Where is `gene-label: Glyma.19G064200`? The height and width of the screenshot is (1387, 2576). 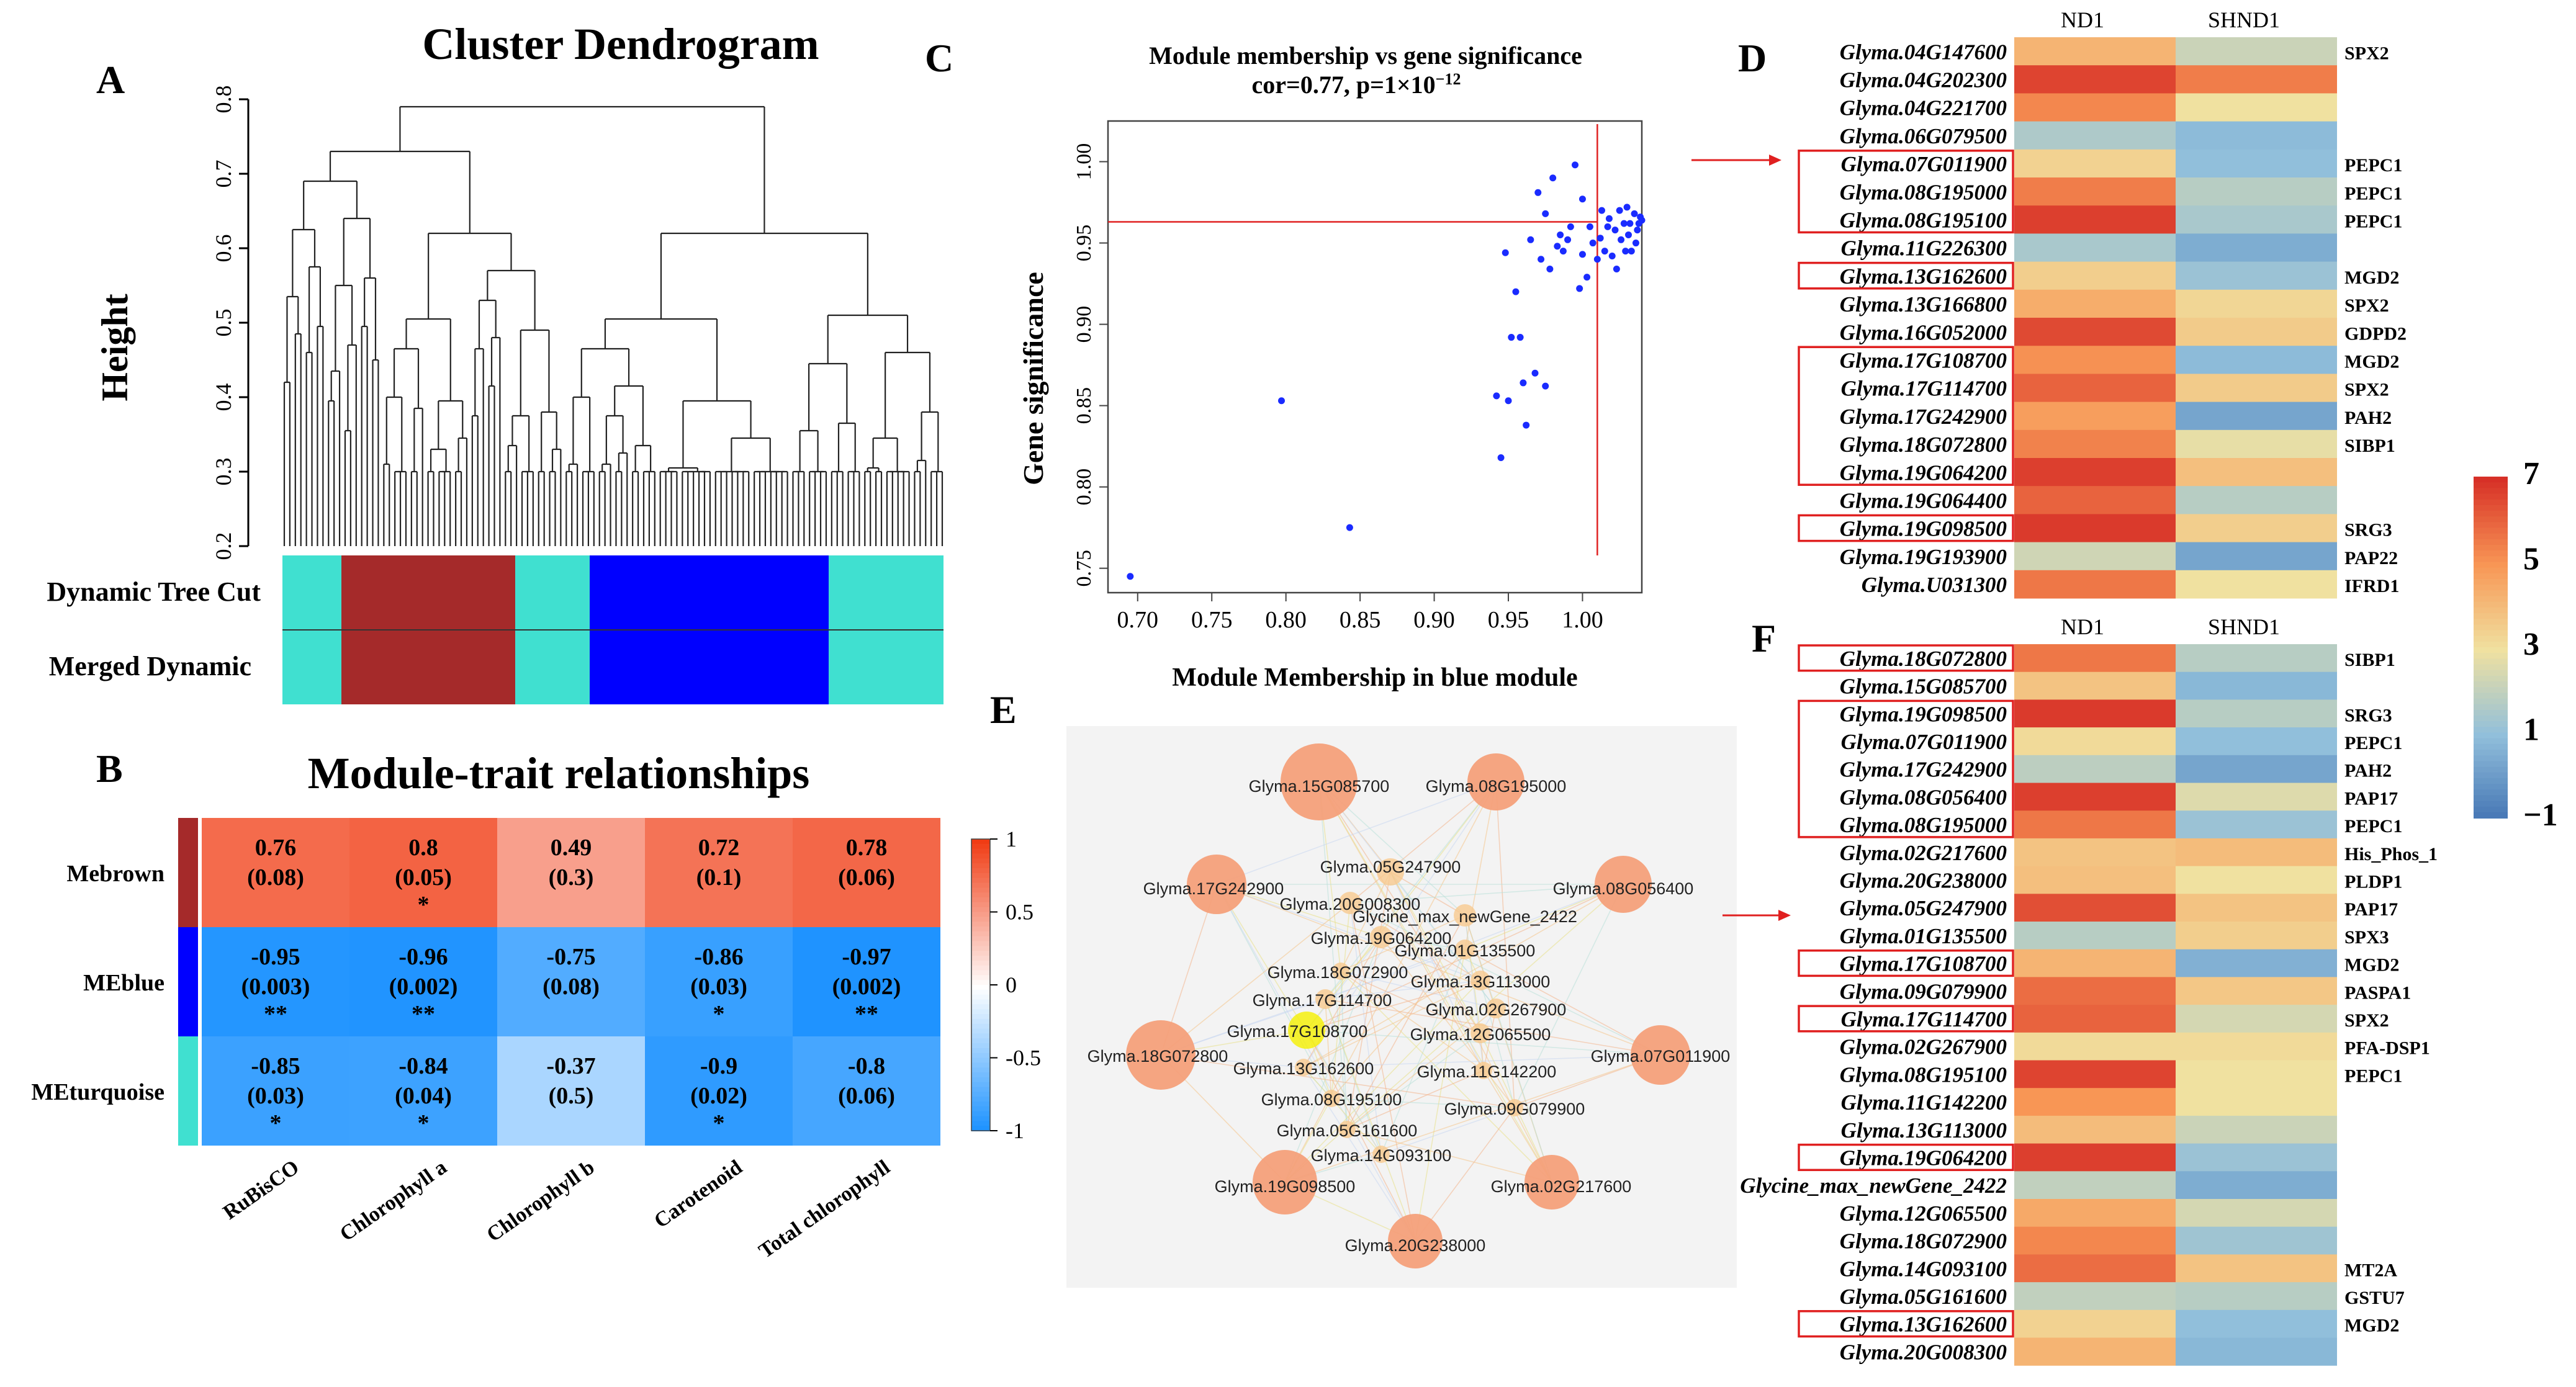
gene-label: Glyma.19G064200 is located at coordinates (1923, 472).